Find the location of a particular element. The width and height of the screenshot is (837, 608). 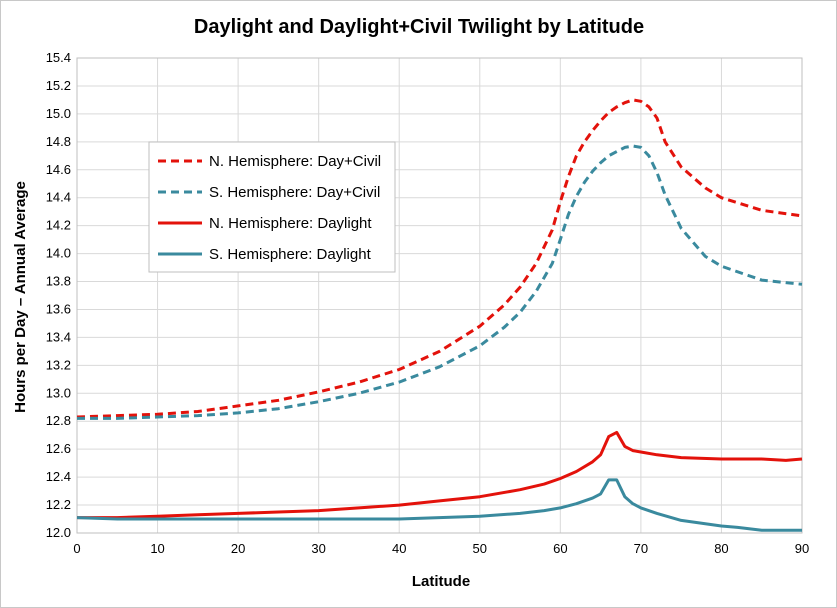

y-tick-label: 15.0 is located at coordinates (58, 113).